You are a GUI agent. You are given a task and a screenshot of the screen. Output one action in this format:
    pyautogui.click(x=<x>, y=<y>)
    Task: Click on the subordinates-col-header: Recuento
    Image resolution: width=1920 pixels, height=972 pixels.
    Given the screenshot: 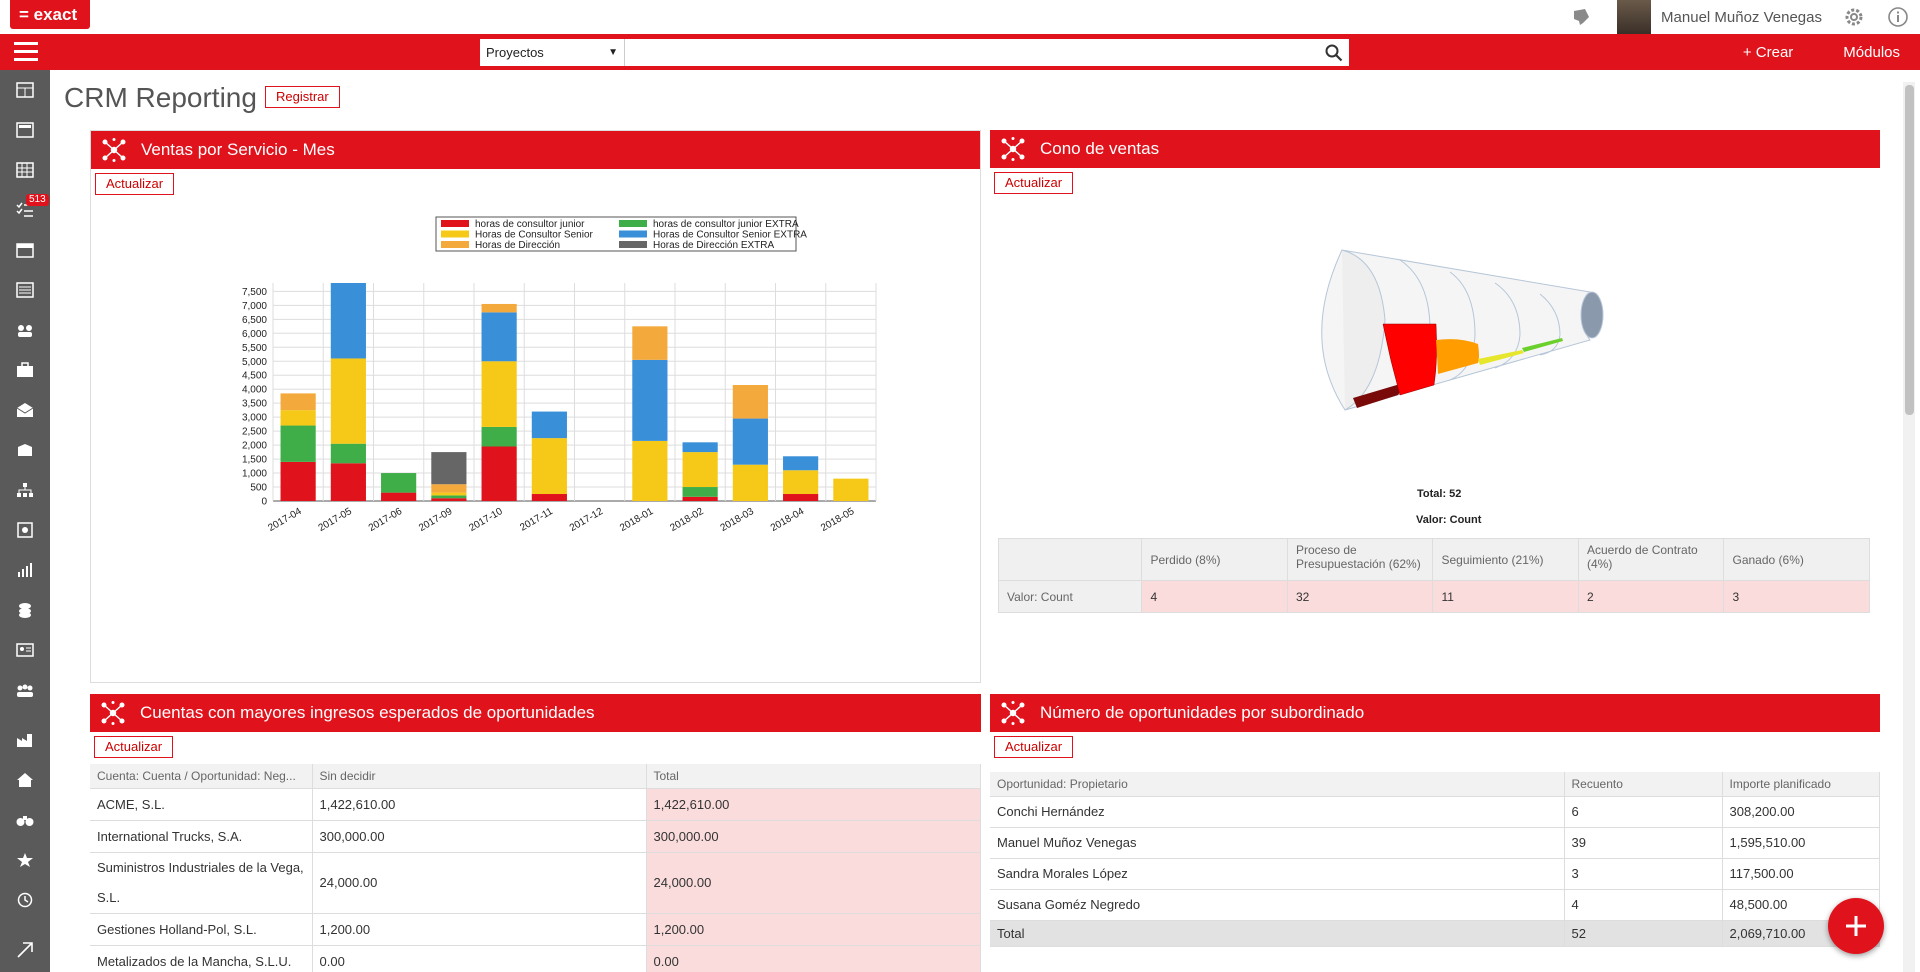 What is the action you would take?
    pyautogui.click(x=1643, y=784)
    